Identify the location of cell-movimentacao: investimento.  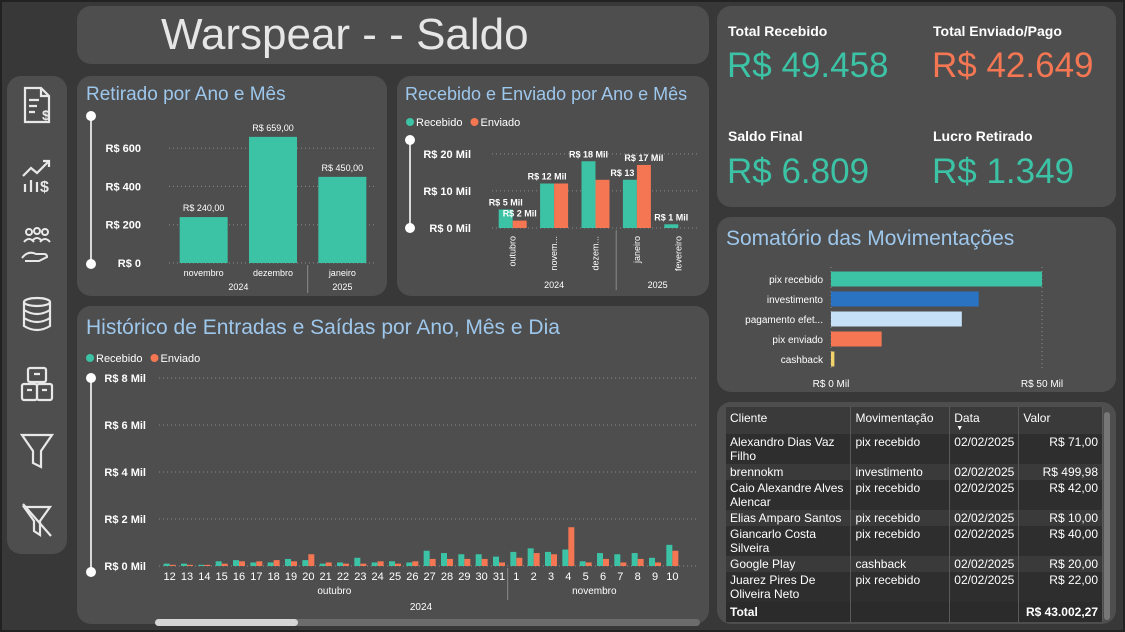
(900, 472).